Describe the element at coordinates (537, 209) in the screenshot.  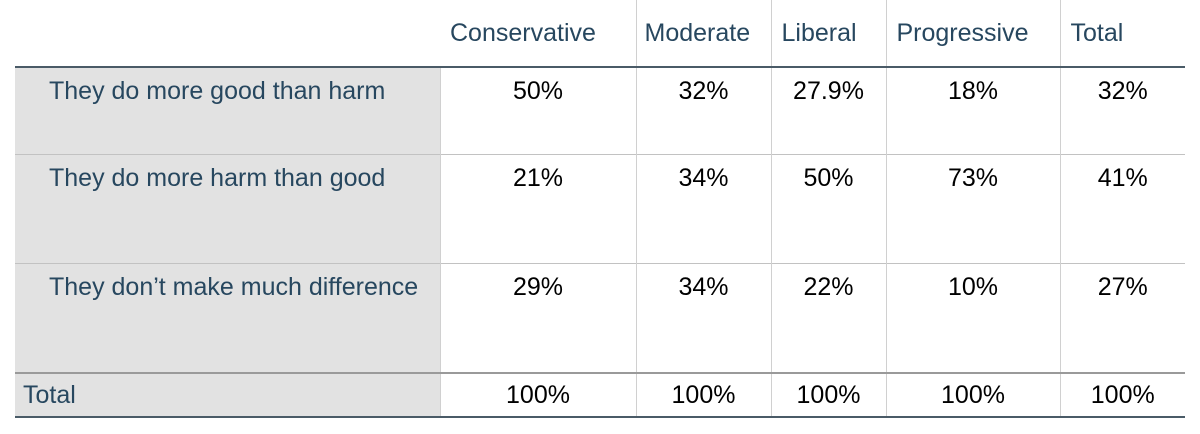
I see `cell-value: 21%` at that location.